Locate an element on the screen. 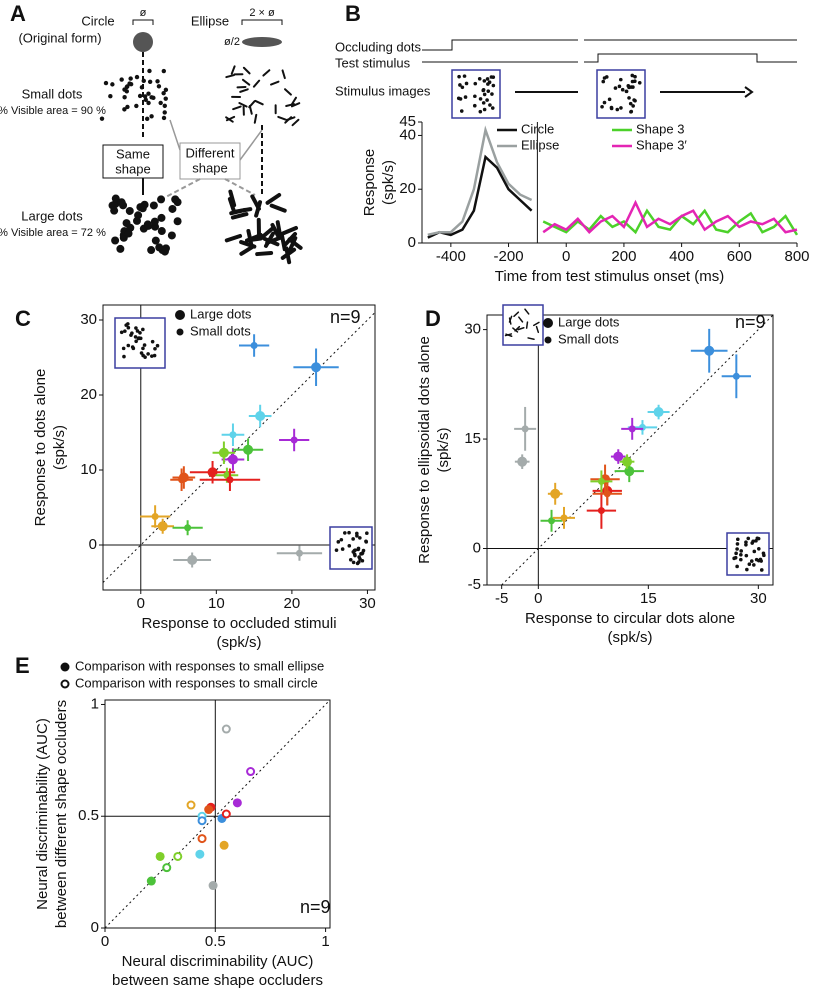 The height and width of the screenshot is (998, 817). timeline-label: Occluding dots is located at coordinates (378, 46).